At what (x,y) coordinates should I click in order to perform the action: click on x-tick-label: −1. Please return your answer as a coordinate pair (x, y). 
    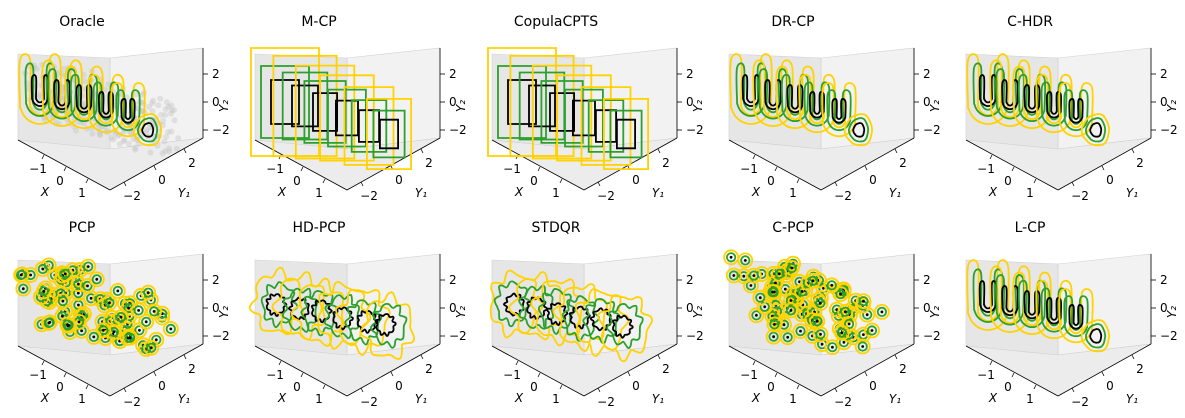
    Looking at the image, I should click on (749, 375).